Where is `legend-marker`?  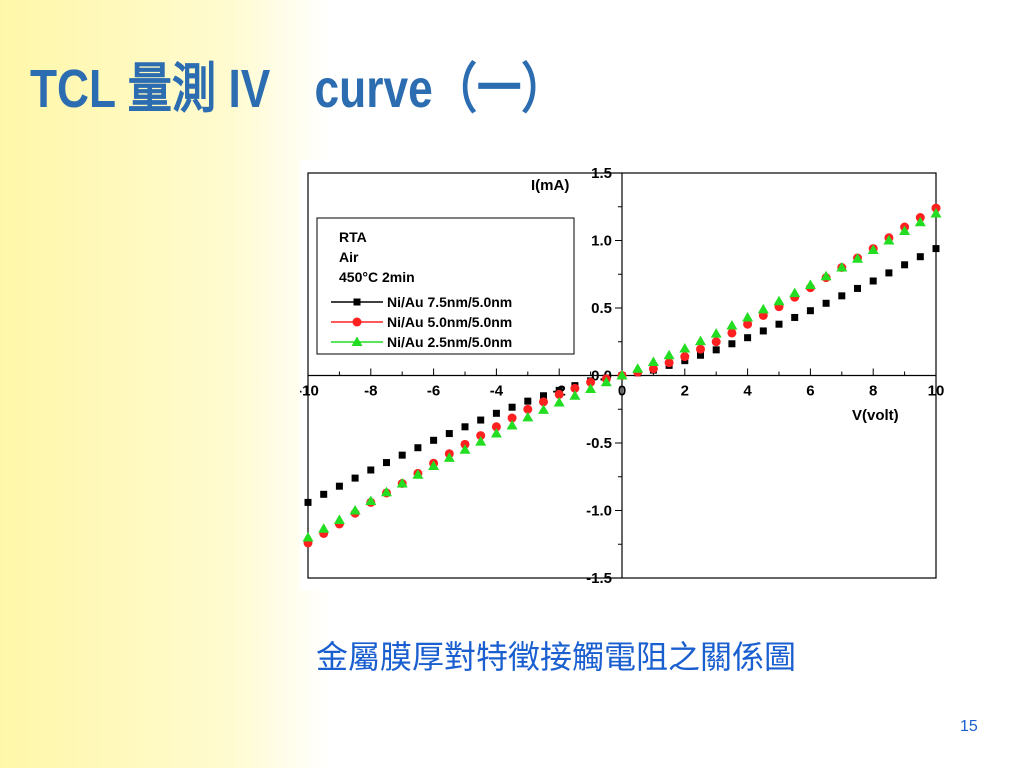
legend-marker is located at coordinates (357, 341).